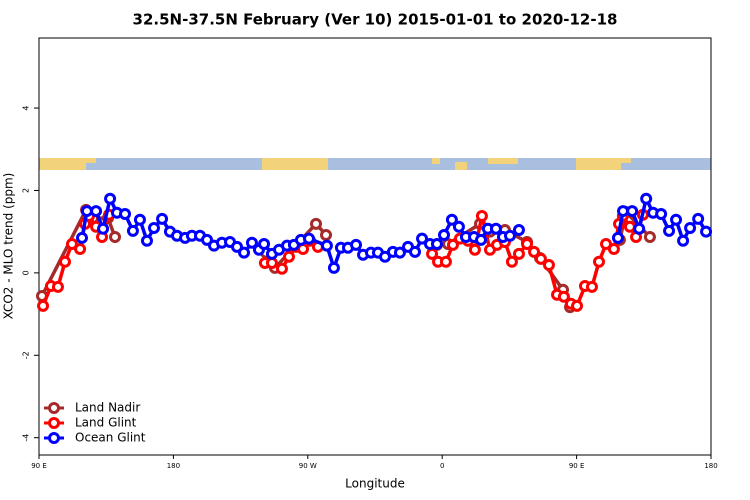 Image resolution: width=750 pixels, height=500 pixels. Describe the element at coordinates (26, 438) in the screenshot. I see `y-tick-label: -4` at that location.